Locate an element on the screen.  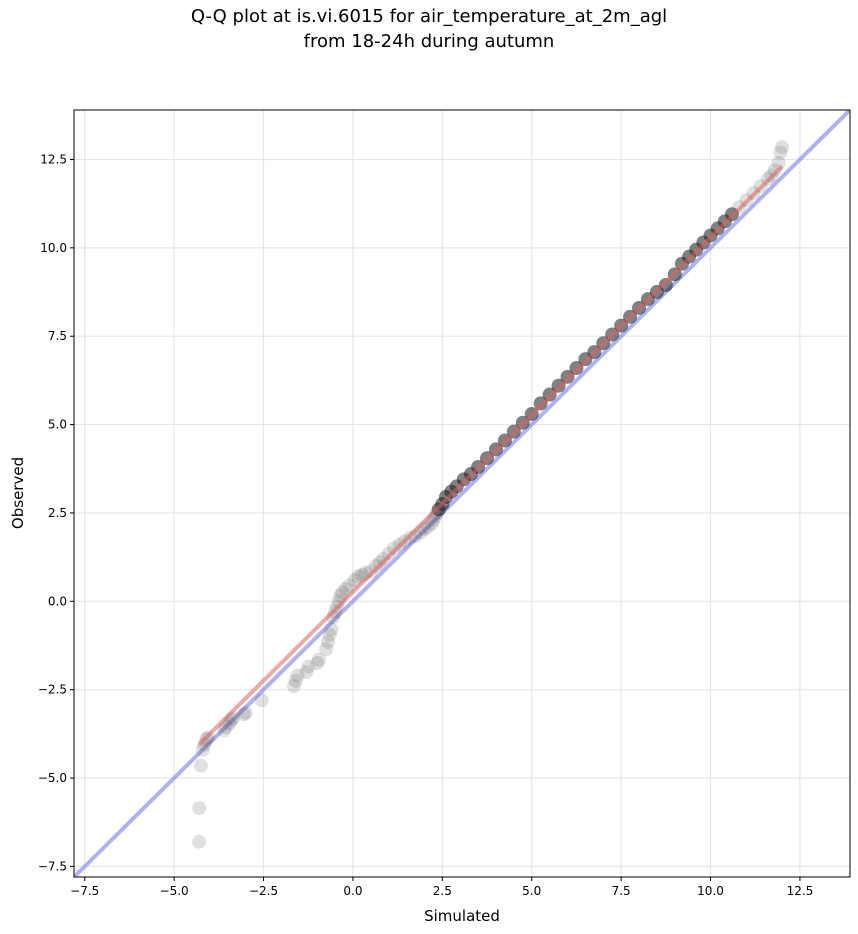
y-tick-label: −5.0 is located at coordinates (52, 778).